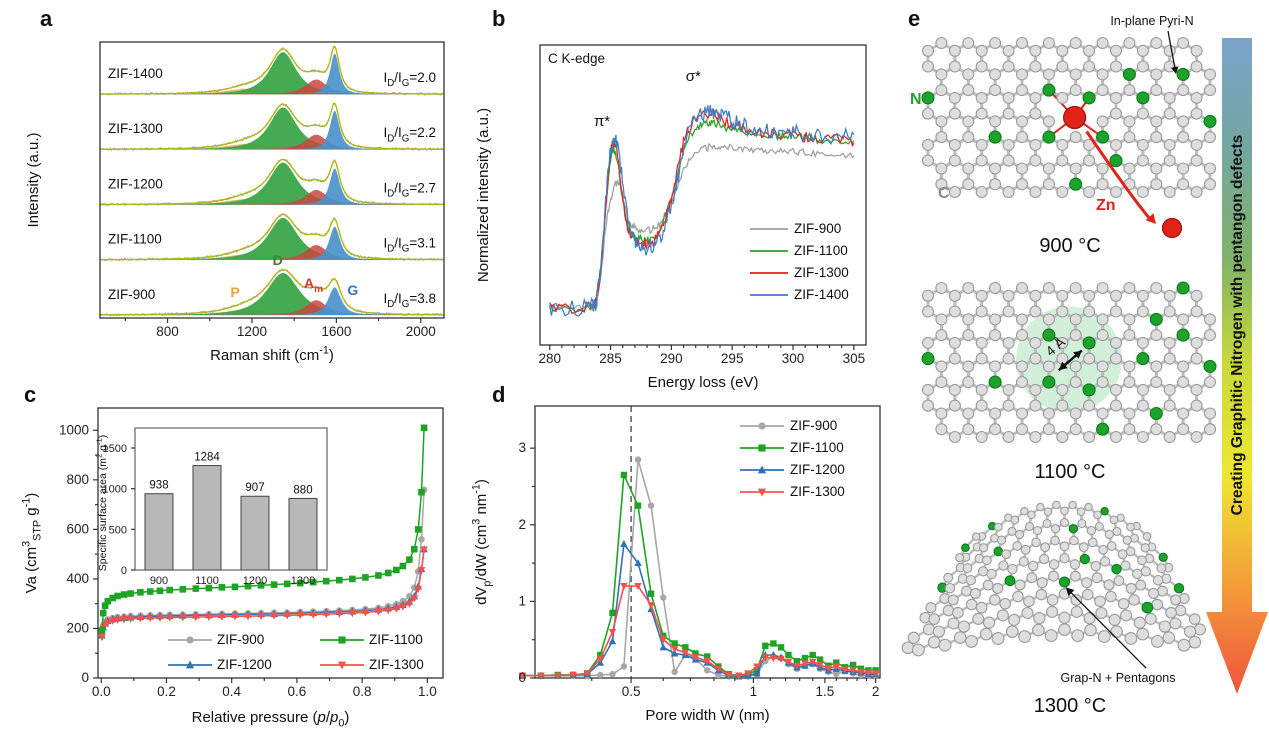  Describe the element at coordinates (483, 195) in the screenshot. I see `y-axis-label: Normalized intensity (a.u.)` at that location.